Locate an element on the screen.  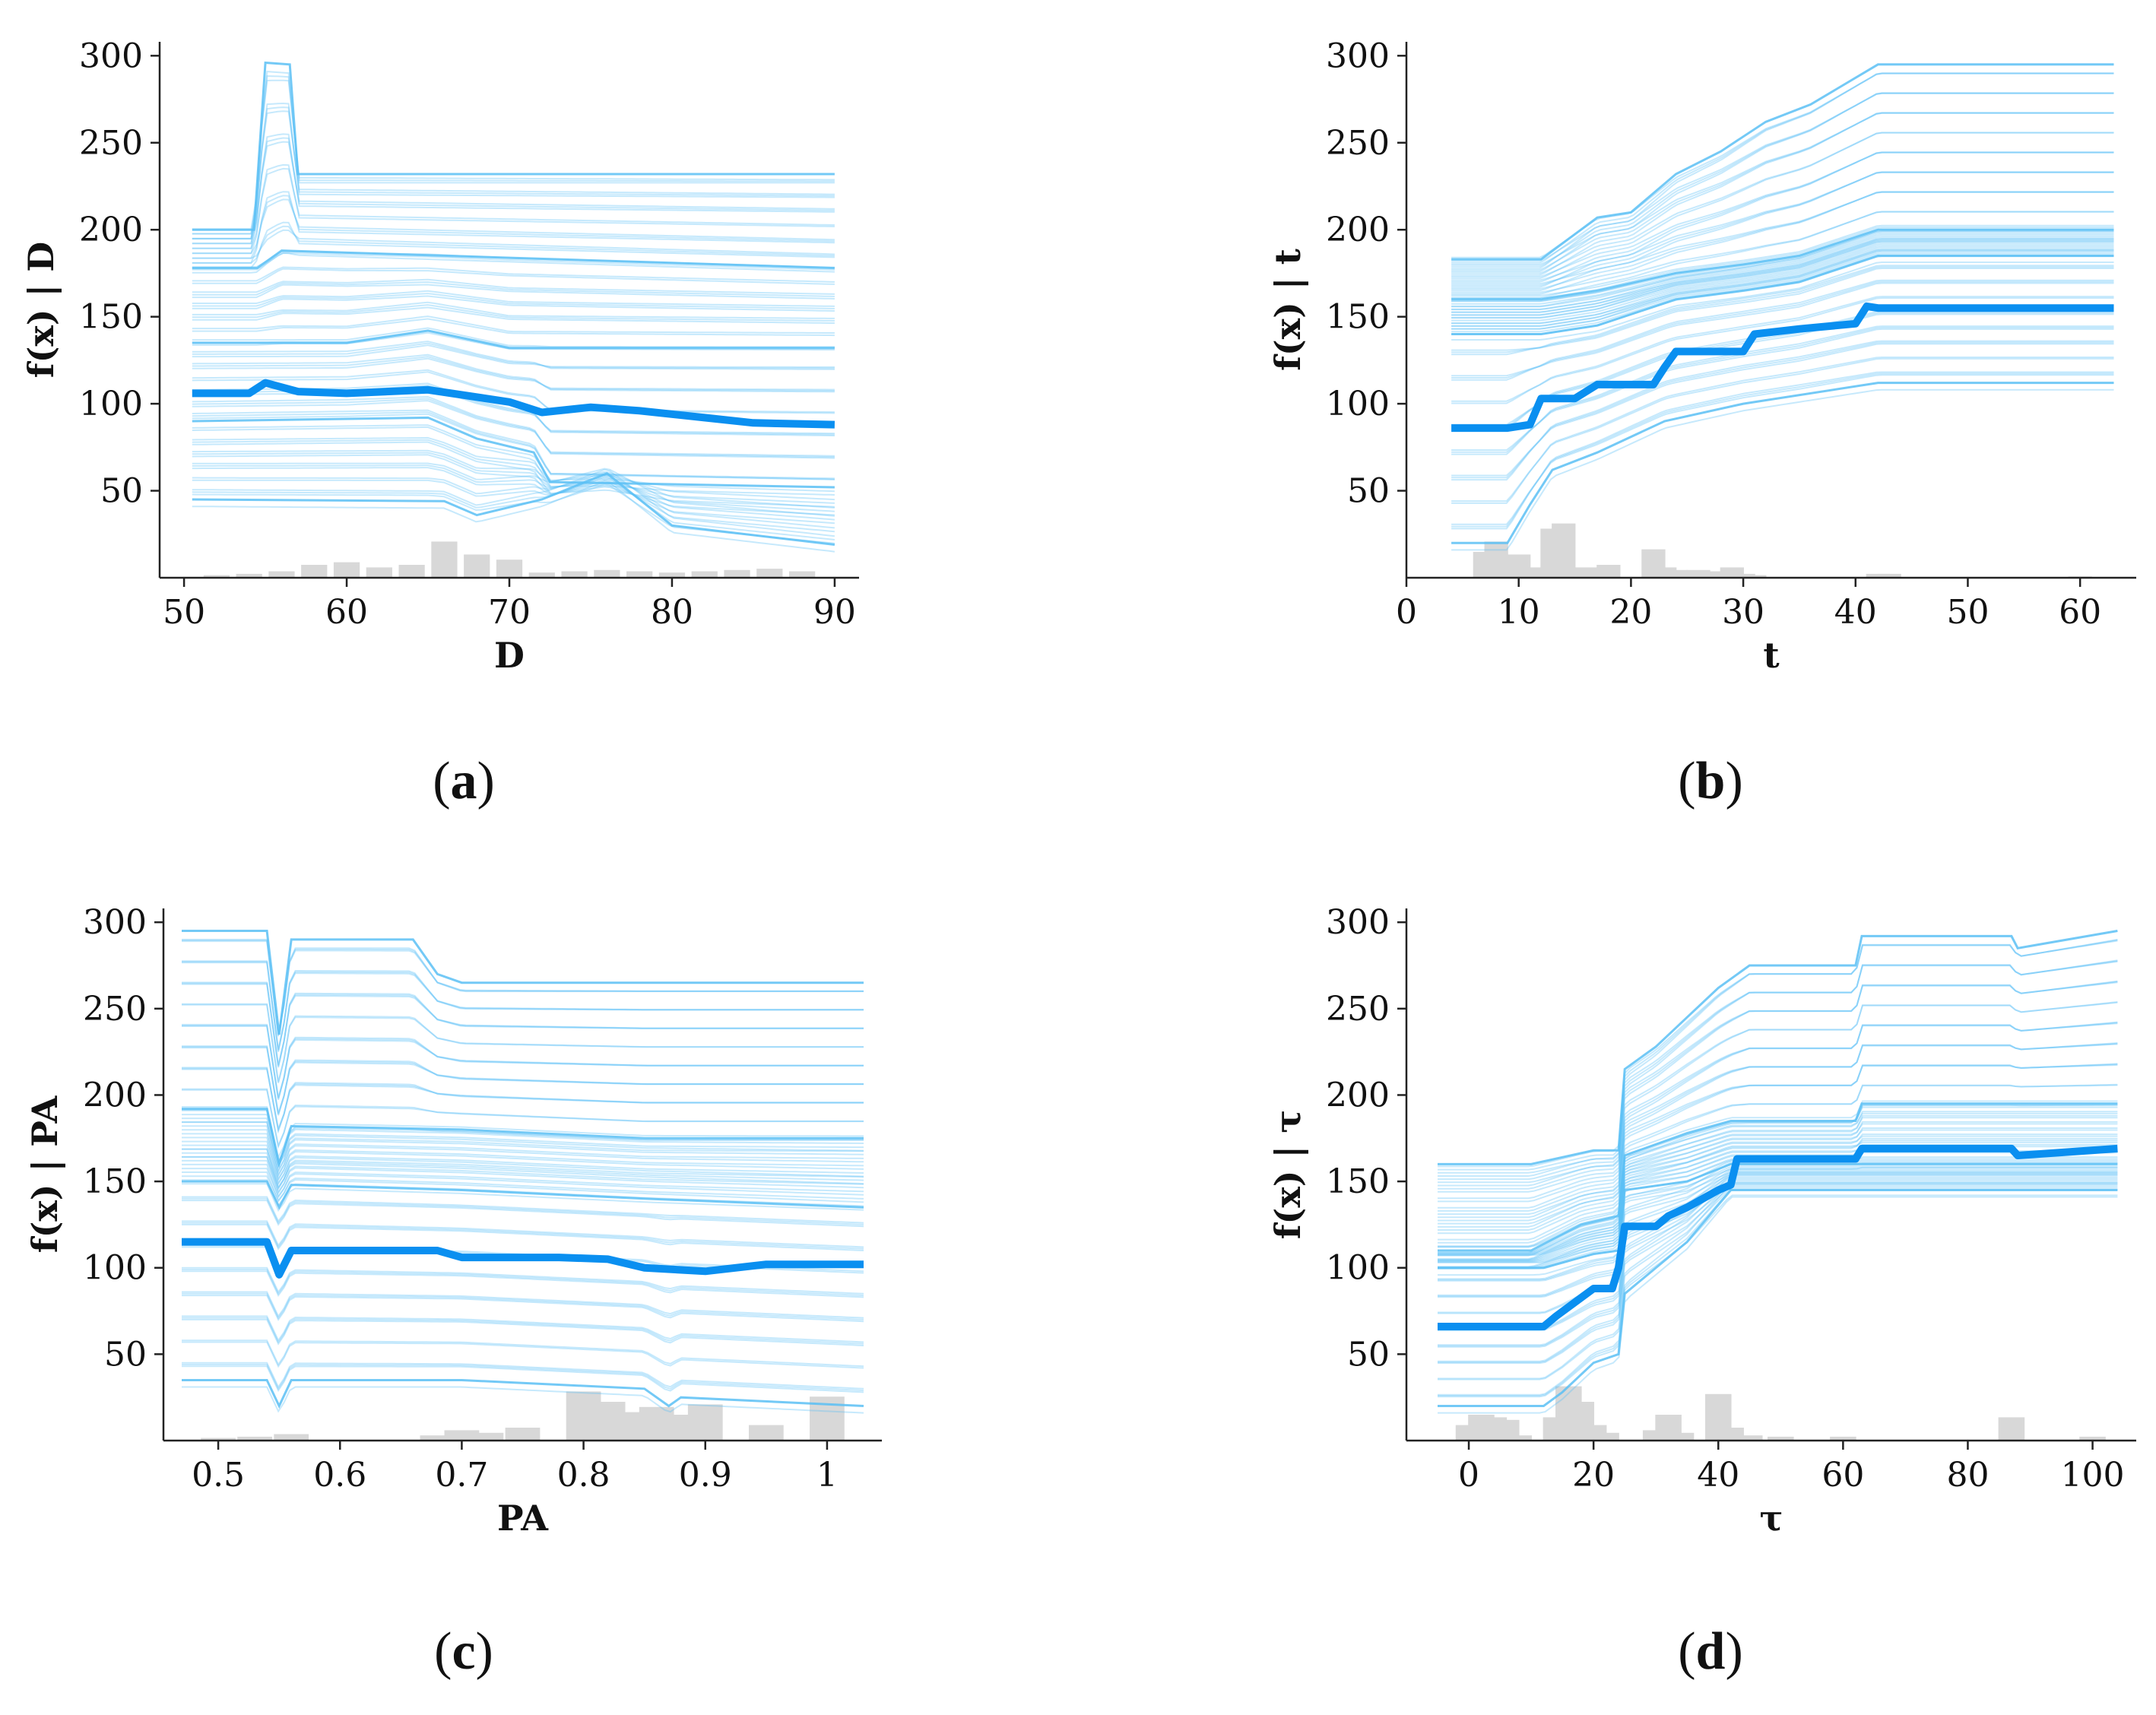
panel-caption: (b) is located at coordinates (1710, 781).